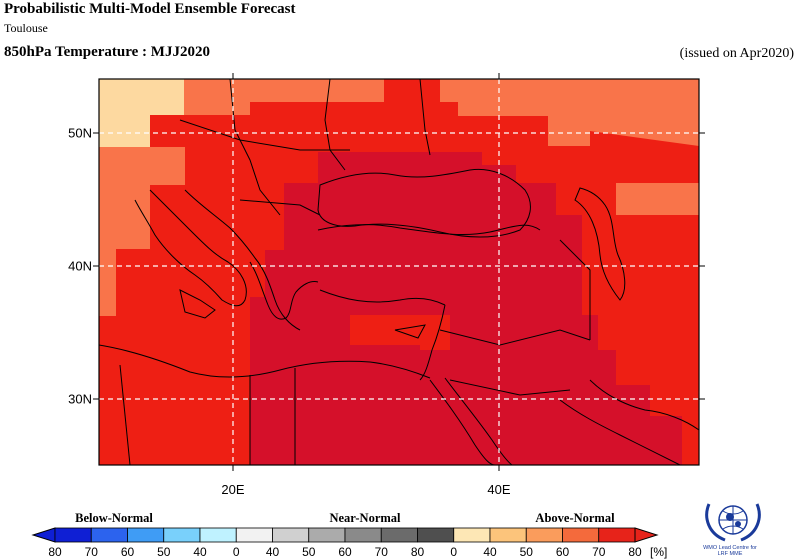 Image resolution: width=800 pixels, height=560 pixels. I want to click on forecast-variable: 850hPa Temperature : MJJ2020, so click(107, 52).